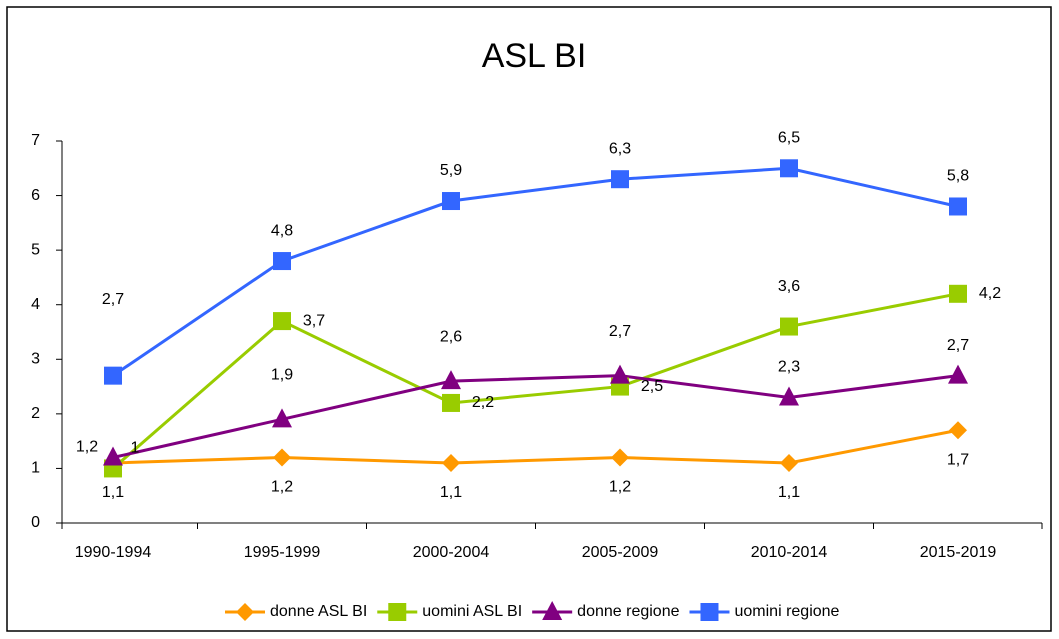  Describe the element at coordinates (35, 522) in the screenshot. I see `y-tick-label: 0` at that location.